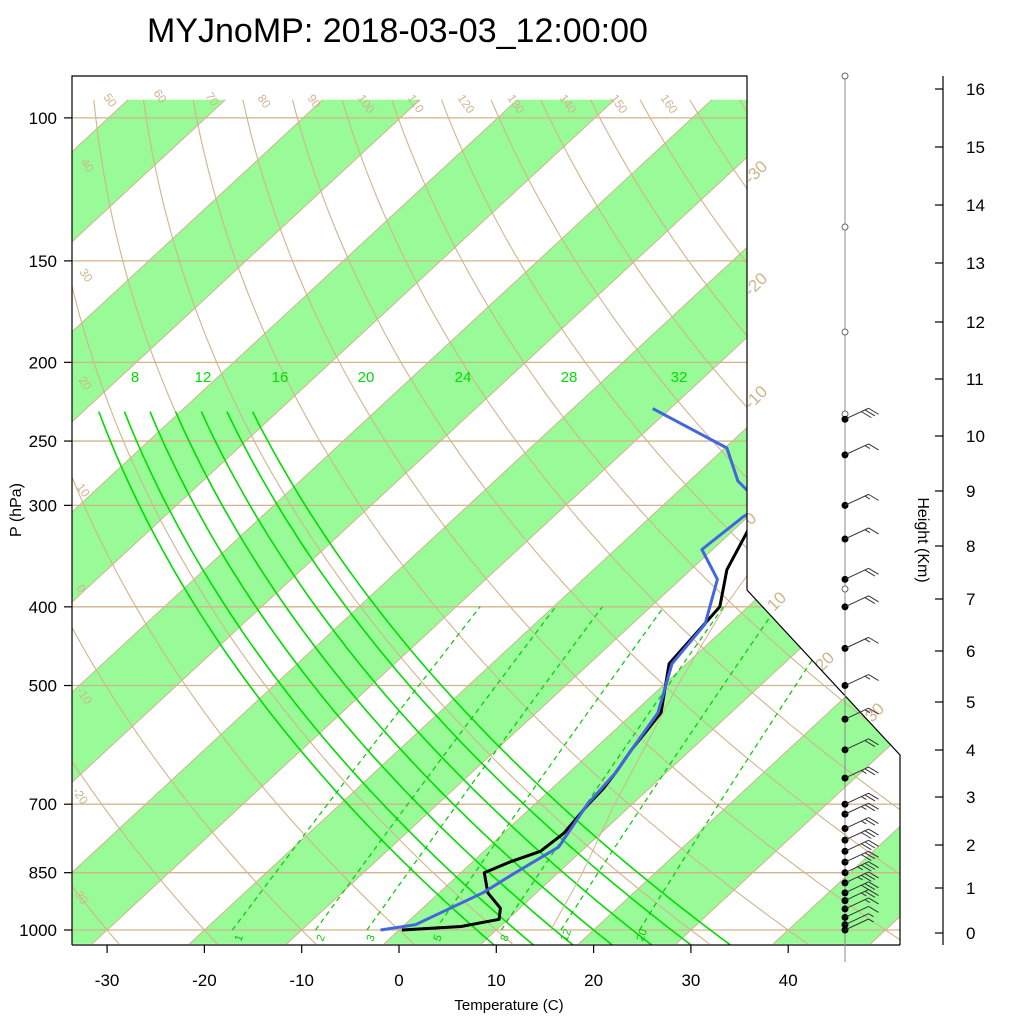  I want to click on y-tick-label: 700, so click(43, 804).